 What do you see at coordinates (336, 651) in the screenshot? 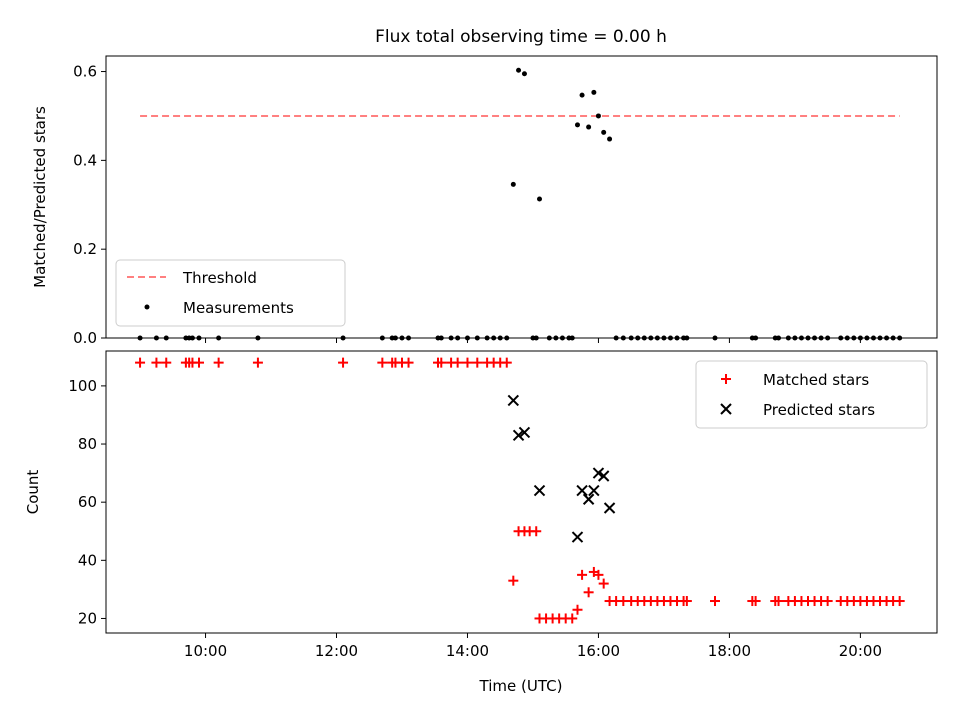
I see `x-tick-label: 12:00` at bounding box center [336, 651].